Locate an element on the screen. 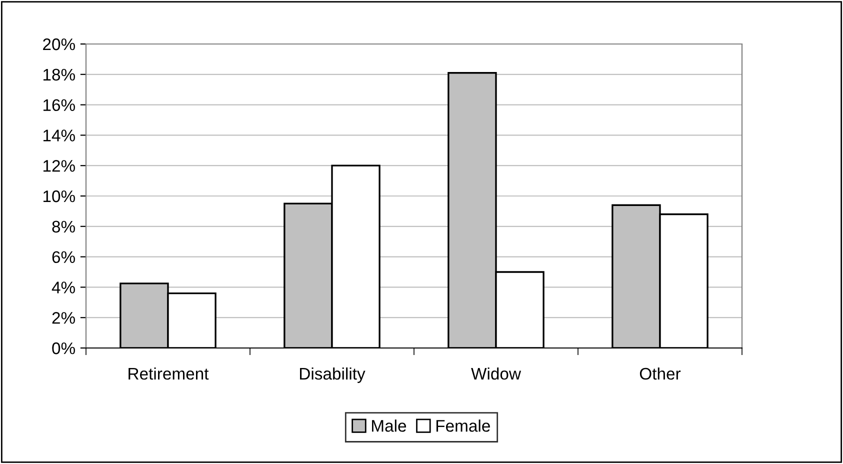 The width and height of the screenshot is (843, 464). x-tick-label: Widow is located at coordinates (496, 373).